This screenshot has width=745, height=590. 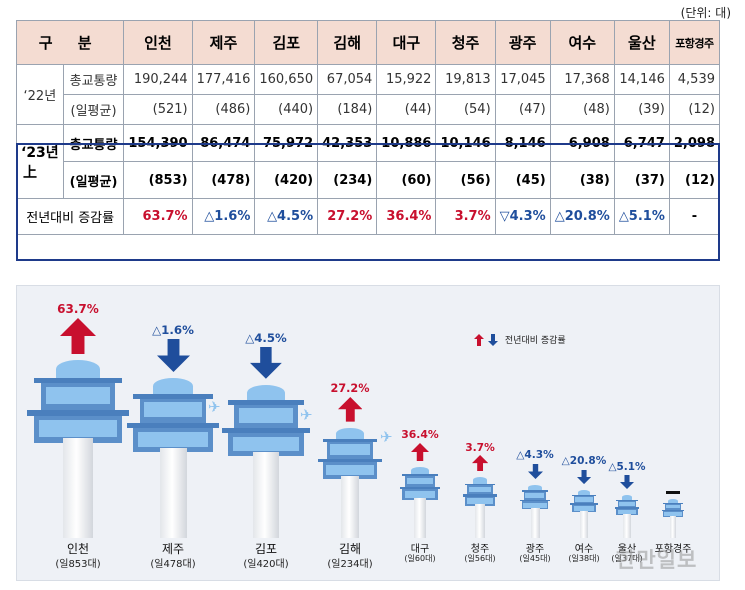 What do you see at coordinates (694, 79) in the screenshot?
I see `table-cell: 4,539` at bounding box center [694, 79].